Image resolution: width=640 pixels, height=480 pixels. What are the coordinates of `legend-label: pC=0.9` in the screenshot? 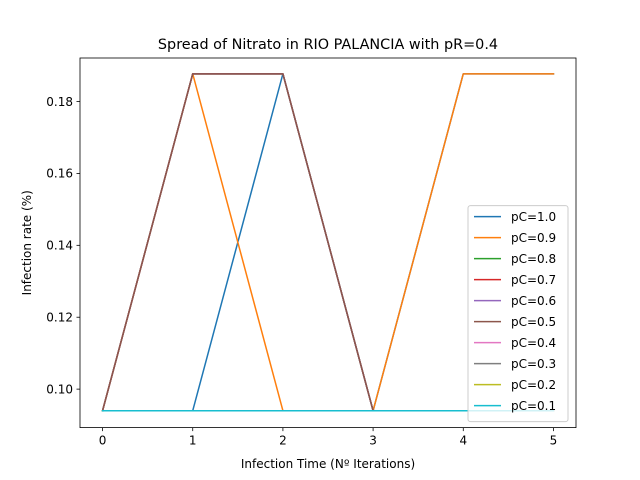 It's located at (533, 238).